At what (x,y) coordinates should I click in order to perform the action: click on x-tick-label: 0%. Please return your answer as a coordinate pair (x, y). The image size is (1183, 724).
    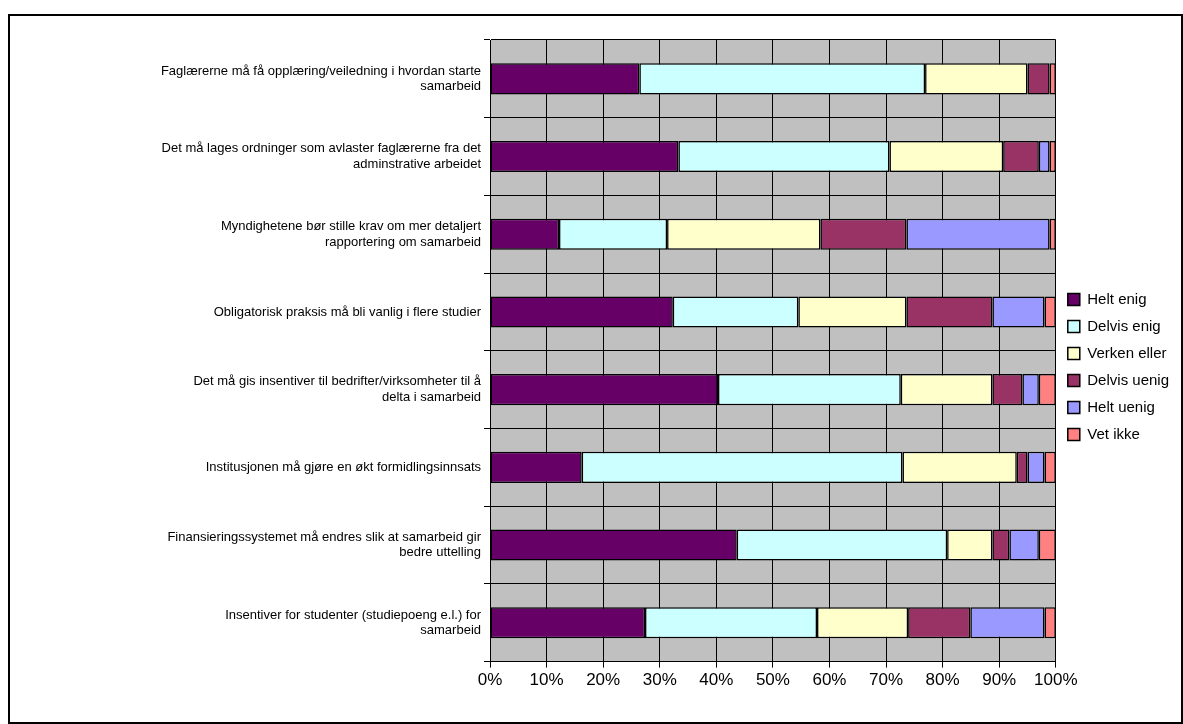
    Looking at the image, I should click on (490, 680).